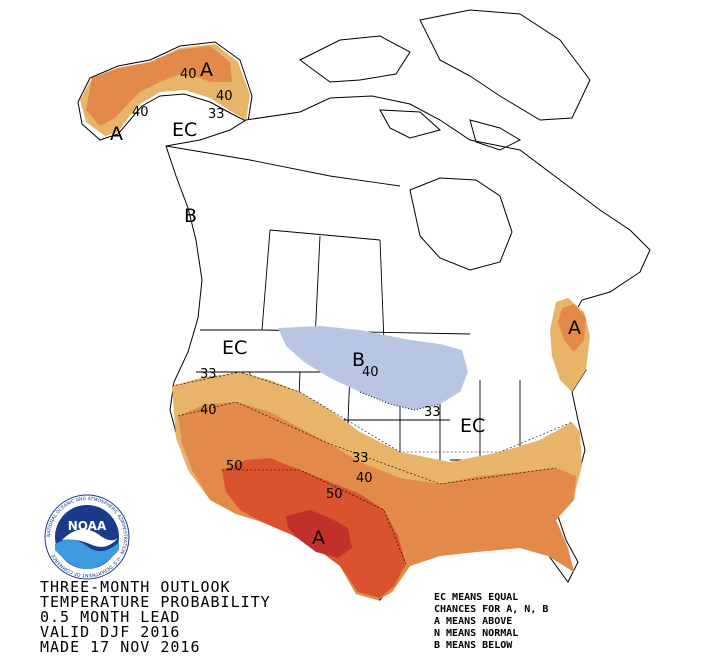  Describe the element at coordinates (473, 645) in the screenshot. I see `legend-line-5: B MEANS BELOW` at that location.